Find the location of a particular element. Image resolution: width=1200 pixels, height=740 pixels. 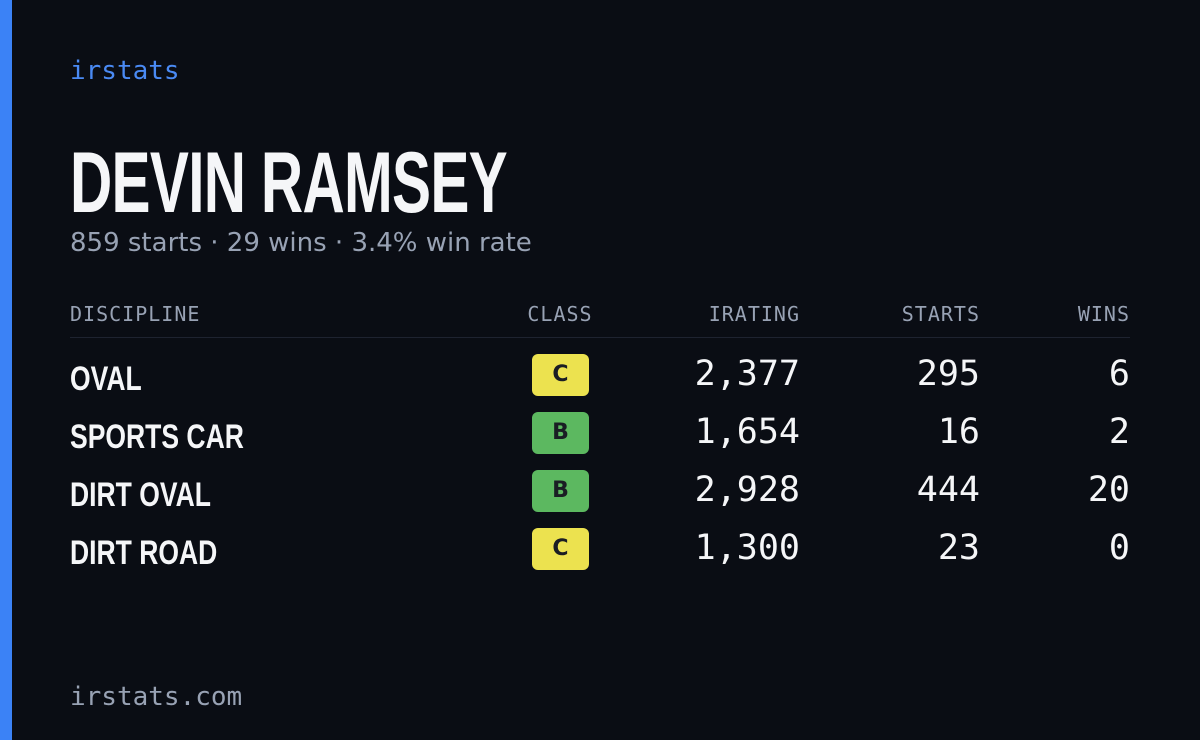

irating-value: 1,300 is located at coordinates (747, 548).